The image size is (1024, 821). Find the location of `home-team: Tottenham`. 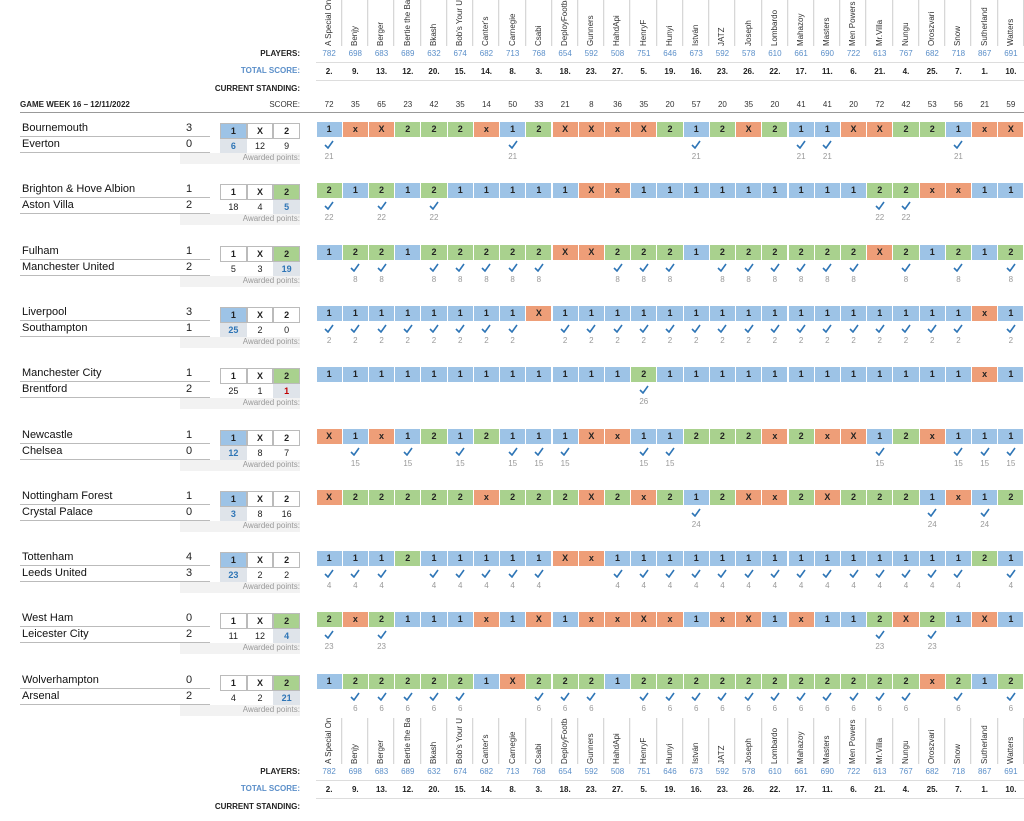

home-team: Tottenham is located at coordinates (48, 557).